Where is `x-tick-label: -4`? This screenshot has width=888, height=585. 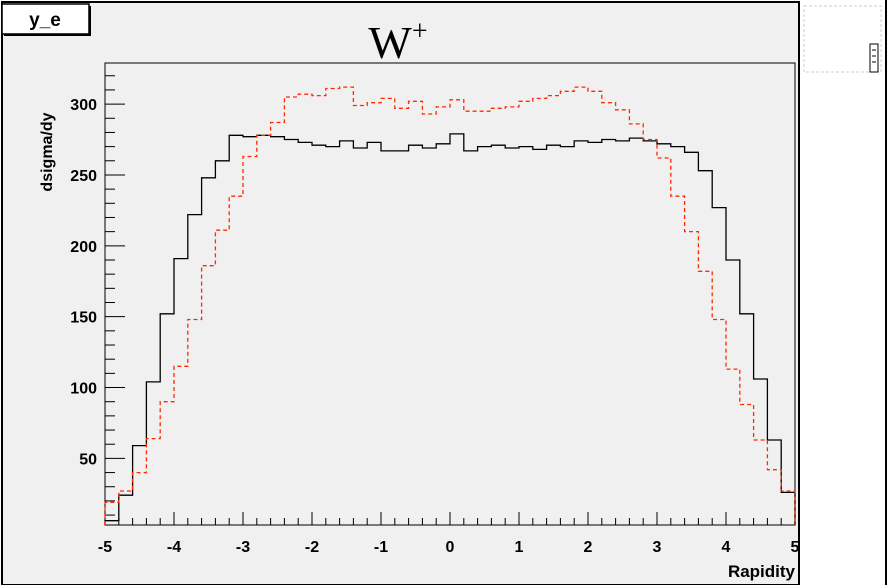 x-tick-label: -4 is located at coordinates (174, 547).